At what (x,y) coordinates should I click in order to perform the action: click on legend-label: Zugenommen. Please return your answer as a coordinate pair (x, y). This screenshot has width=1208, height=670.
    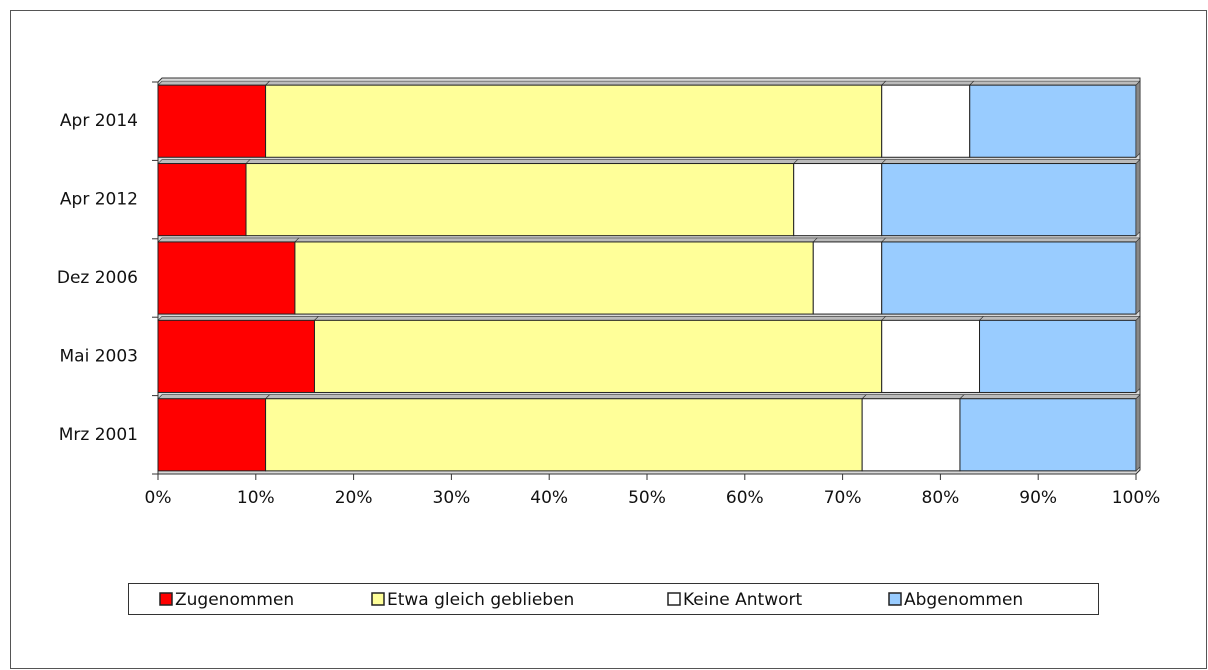
    Looking at the image, I should click on (234, 600).